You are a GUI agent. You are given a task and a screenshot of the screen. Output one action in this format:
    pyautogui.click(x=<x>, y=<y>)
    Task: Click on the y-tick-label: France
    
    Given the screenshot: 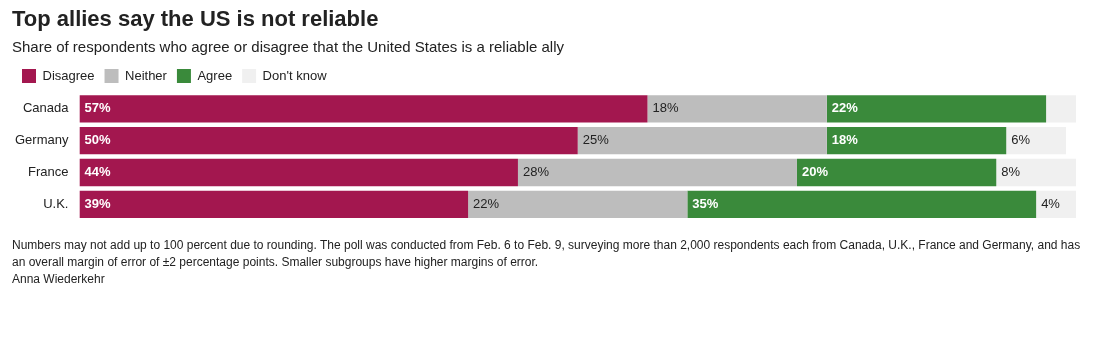 What is the action you would take?
    pyautogui.click(x=48, y=172)
    